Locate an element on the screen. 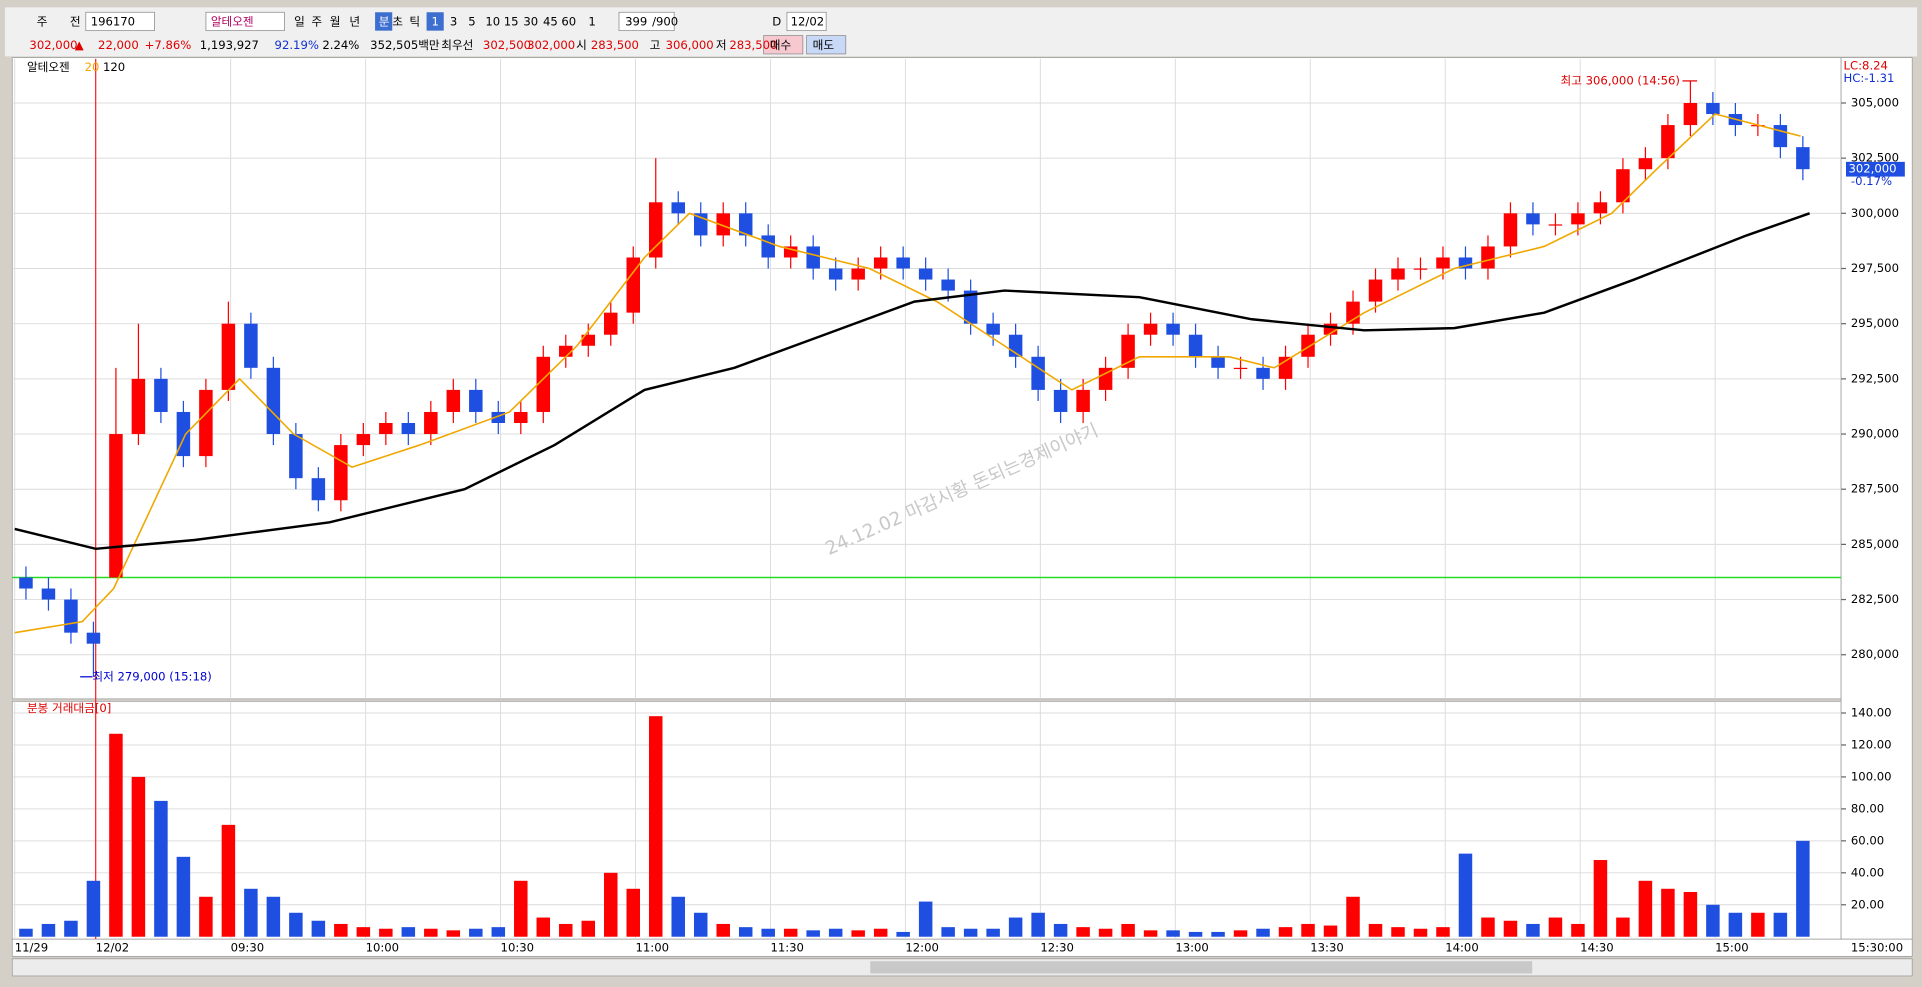  count-input is located at coordinates (646, 21).